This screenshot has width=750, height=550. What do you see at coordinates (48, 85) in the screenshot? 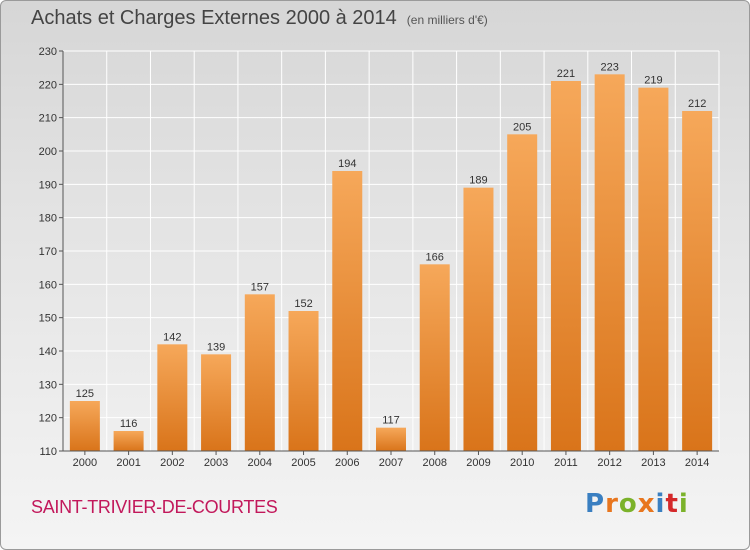
I see `y-tick-label: 220` at bounding box center [48, 85].